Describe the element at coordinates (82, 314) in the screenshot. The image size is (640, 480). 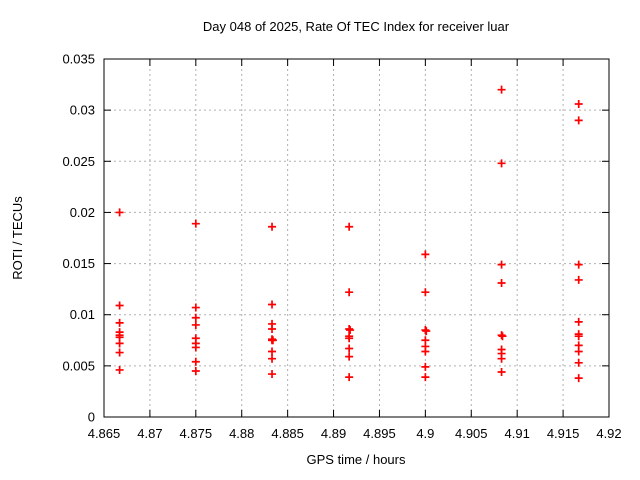
I see `y-tick-label: 0.01` at that location.